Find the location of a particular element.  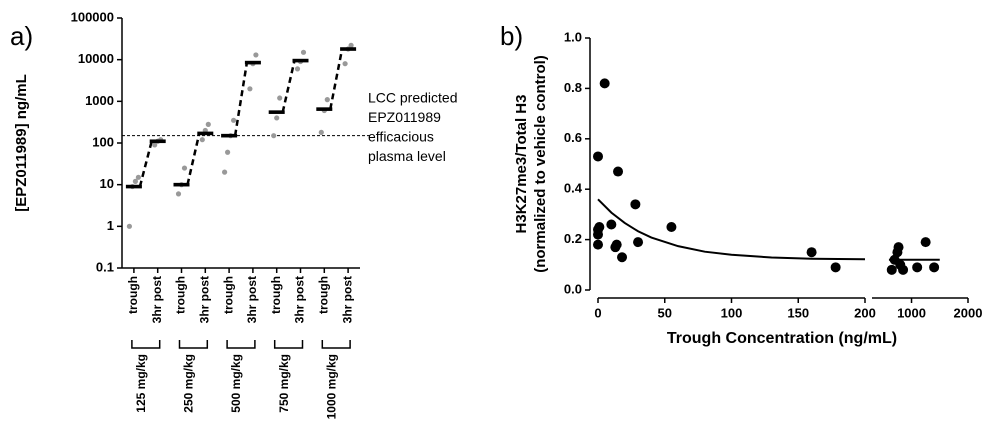

group-label: 500 mg/kg is located at coordinates (236, 383).